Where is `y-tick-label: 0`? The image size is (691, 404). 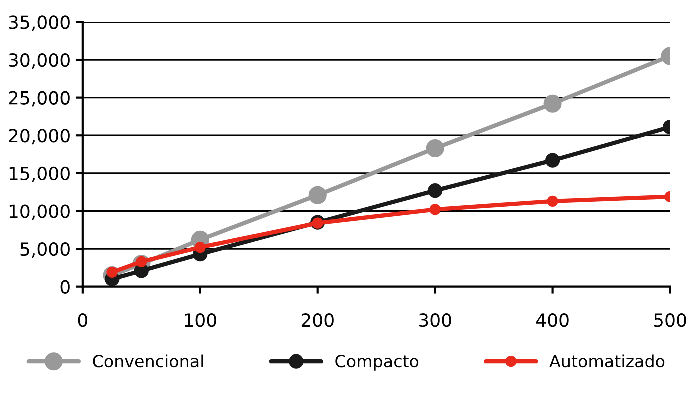
y-tick-label: 0 is located at coordinates (65, 287).